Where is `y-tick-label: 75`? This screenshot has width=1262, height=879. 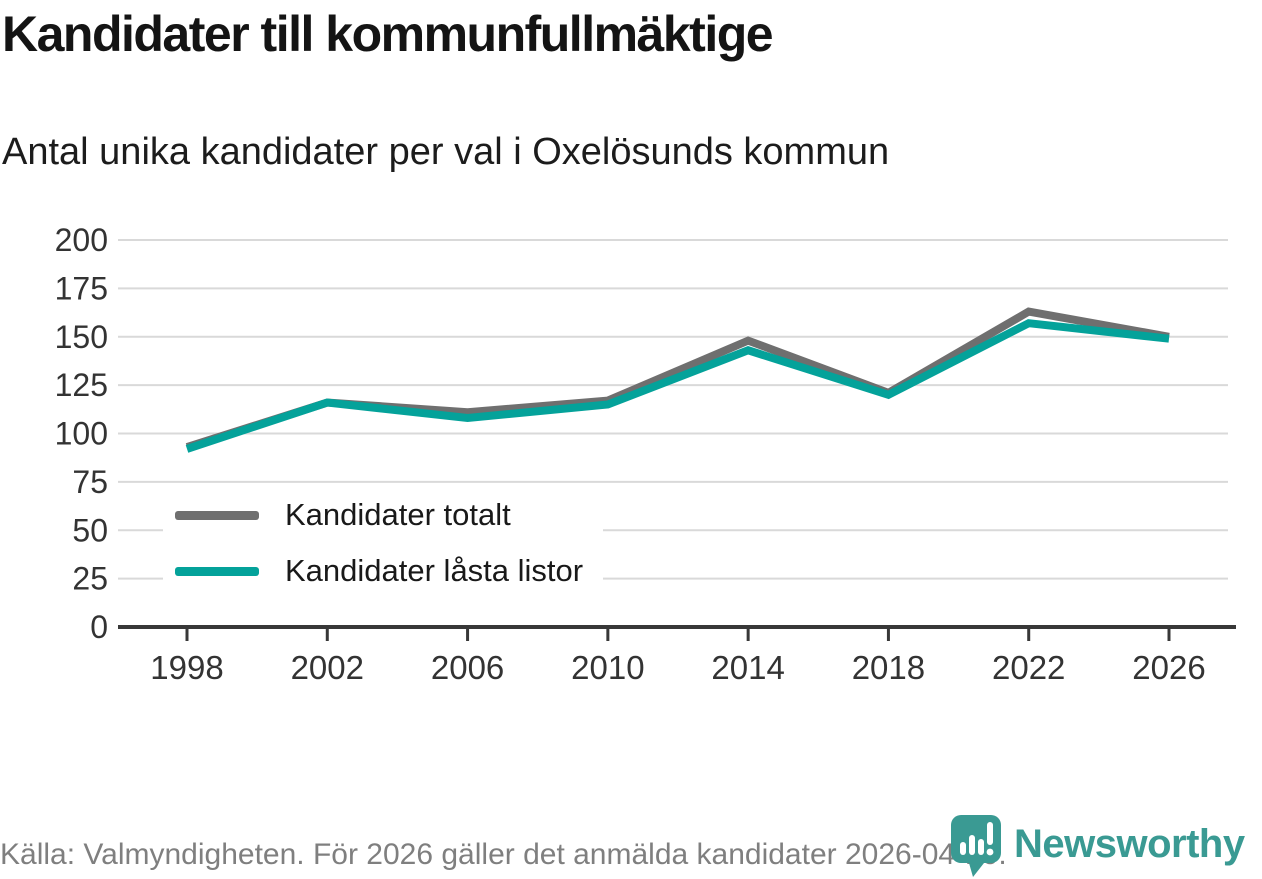
y-tick-label: 75 is located at coordinates (90, 482).